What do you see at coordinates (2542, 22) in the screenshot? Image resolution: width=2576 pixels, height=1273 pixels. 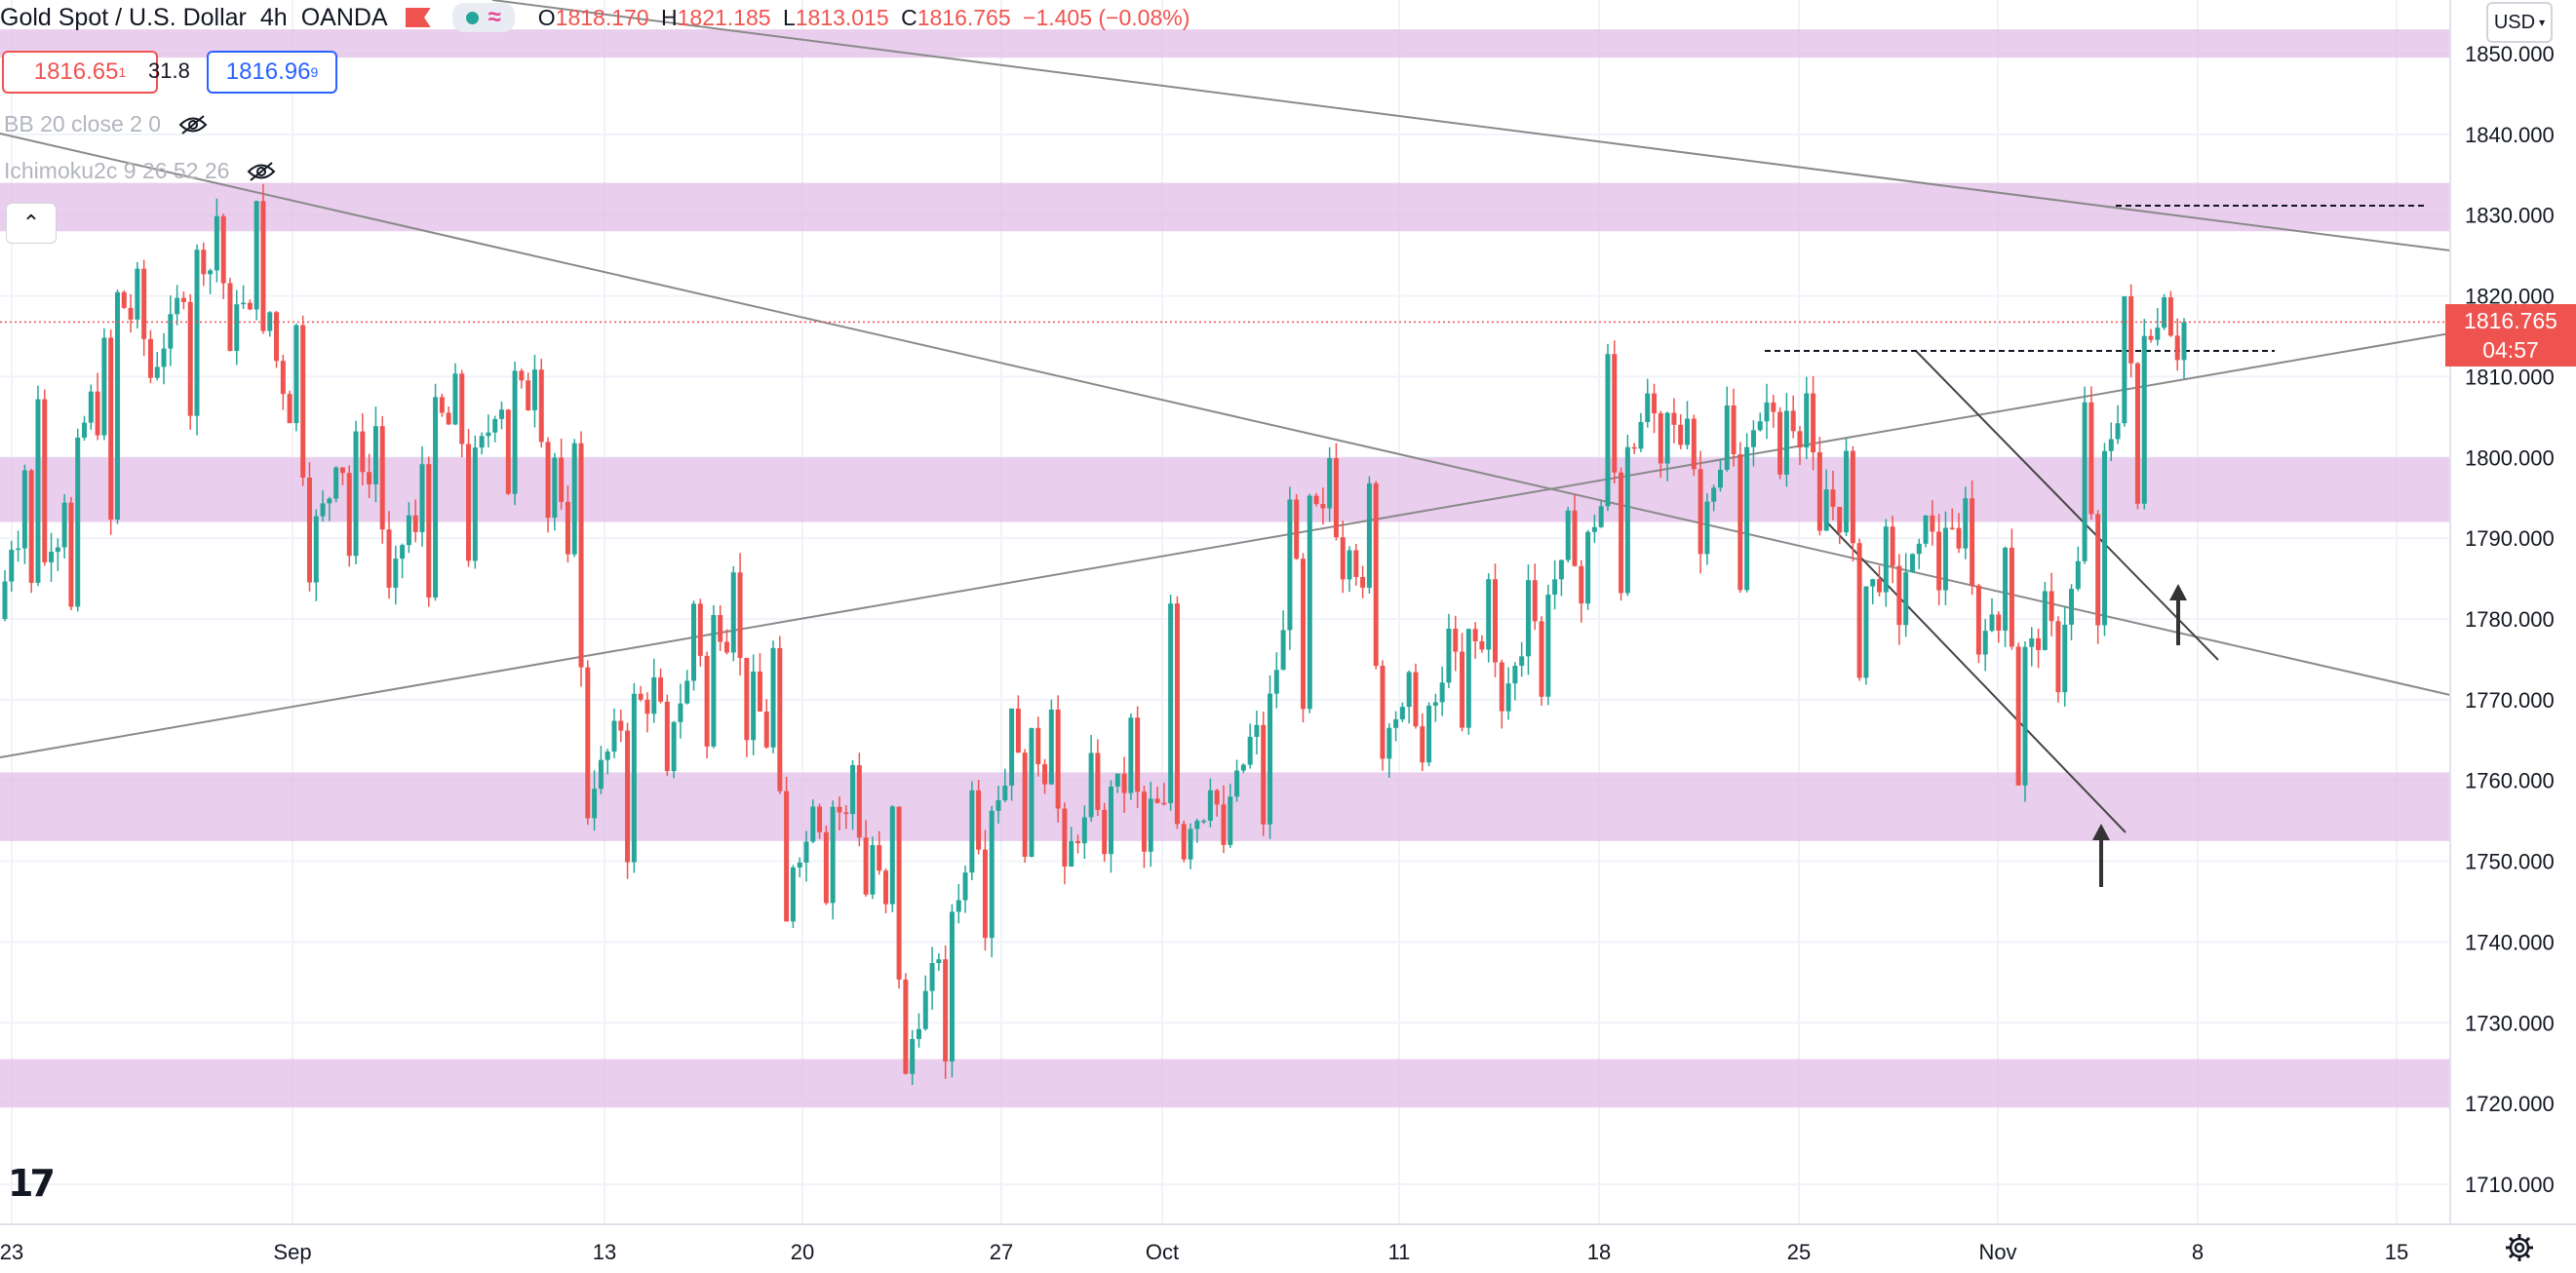 I see `chevron-down-icon: ▾` at bounding box center [2542, 22].